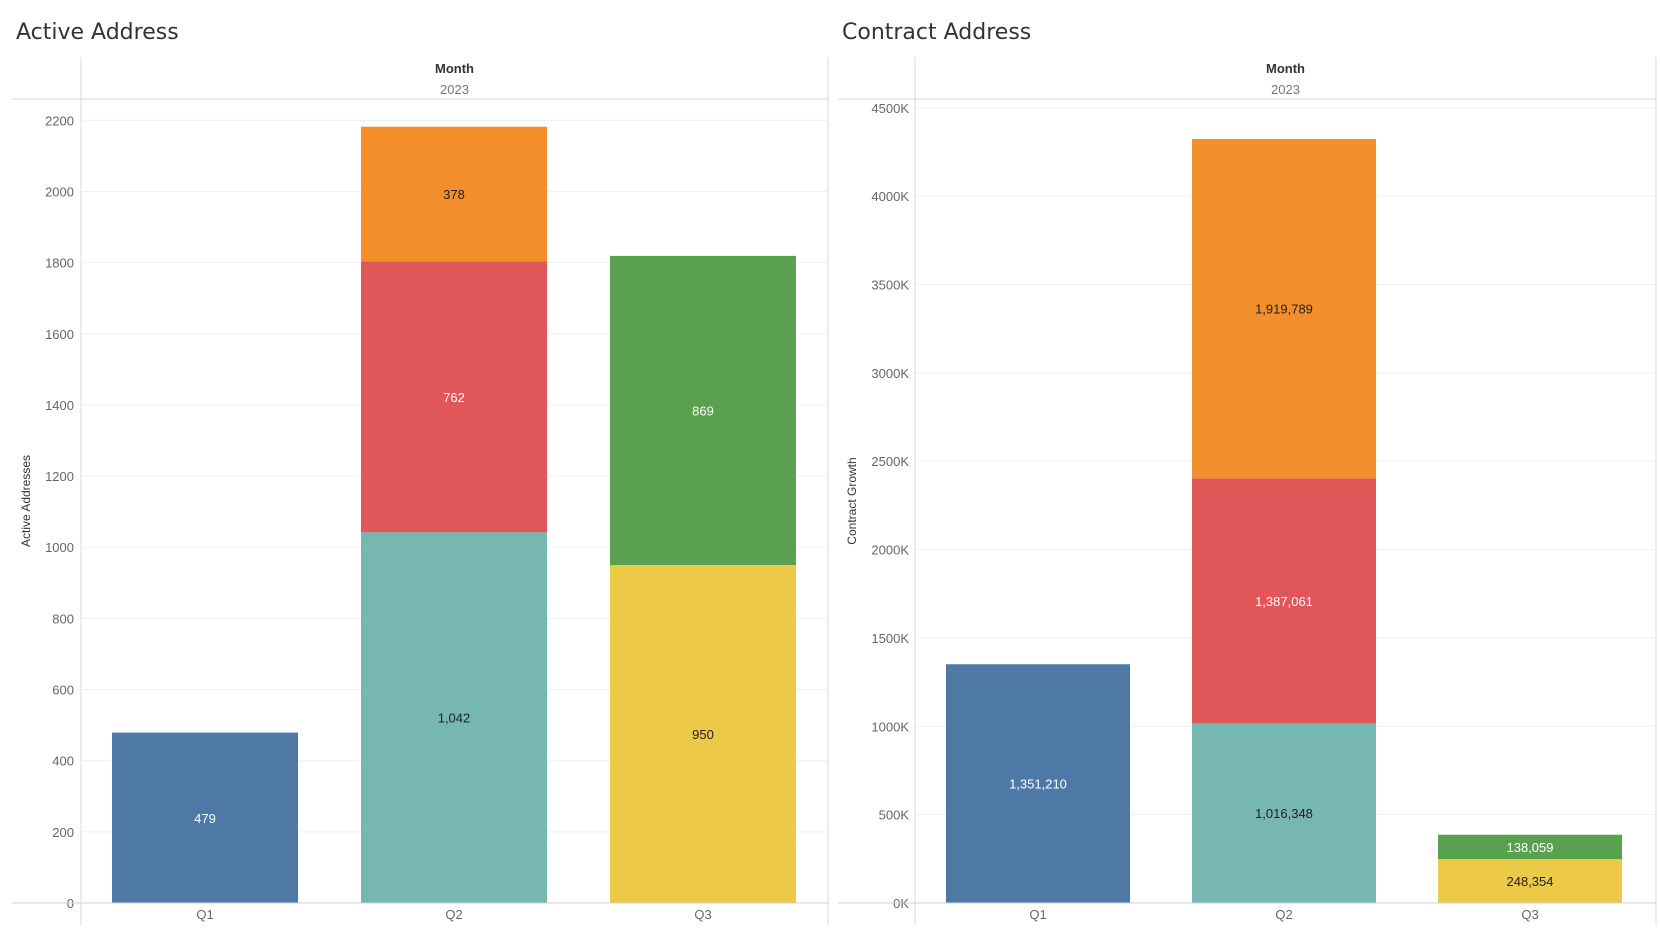  Describe the element at coordinates (890, 108) in the screenshot. I see `y-tick-label: 4500K` at that location.